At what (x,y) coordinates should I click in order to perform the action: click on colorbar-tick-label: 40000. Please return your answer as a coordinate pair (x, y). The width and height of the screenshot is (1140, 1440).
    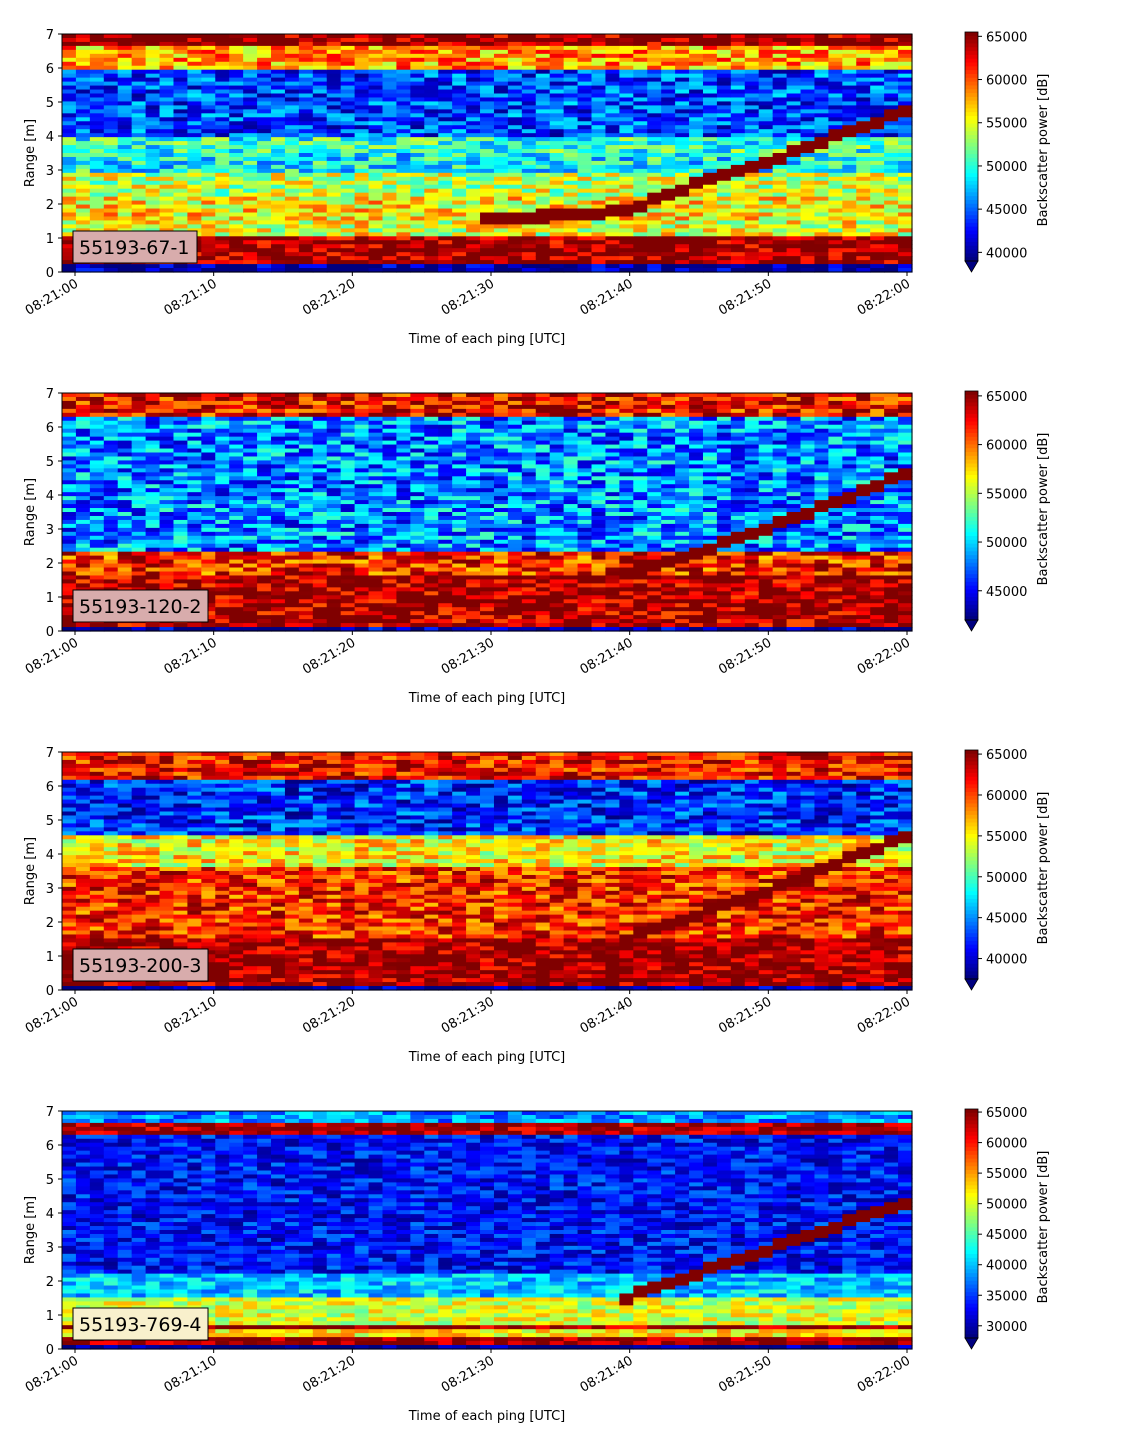
    Looking at the image, I should click on (1006, 253).